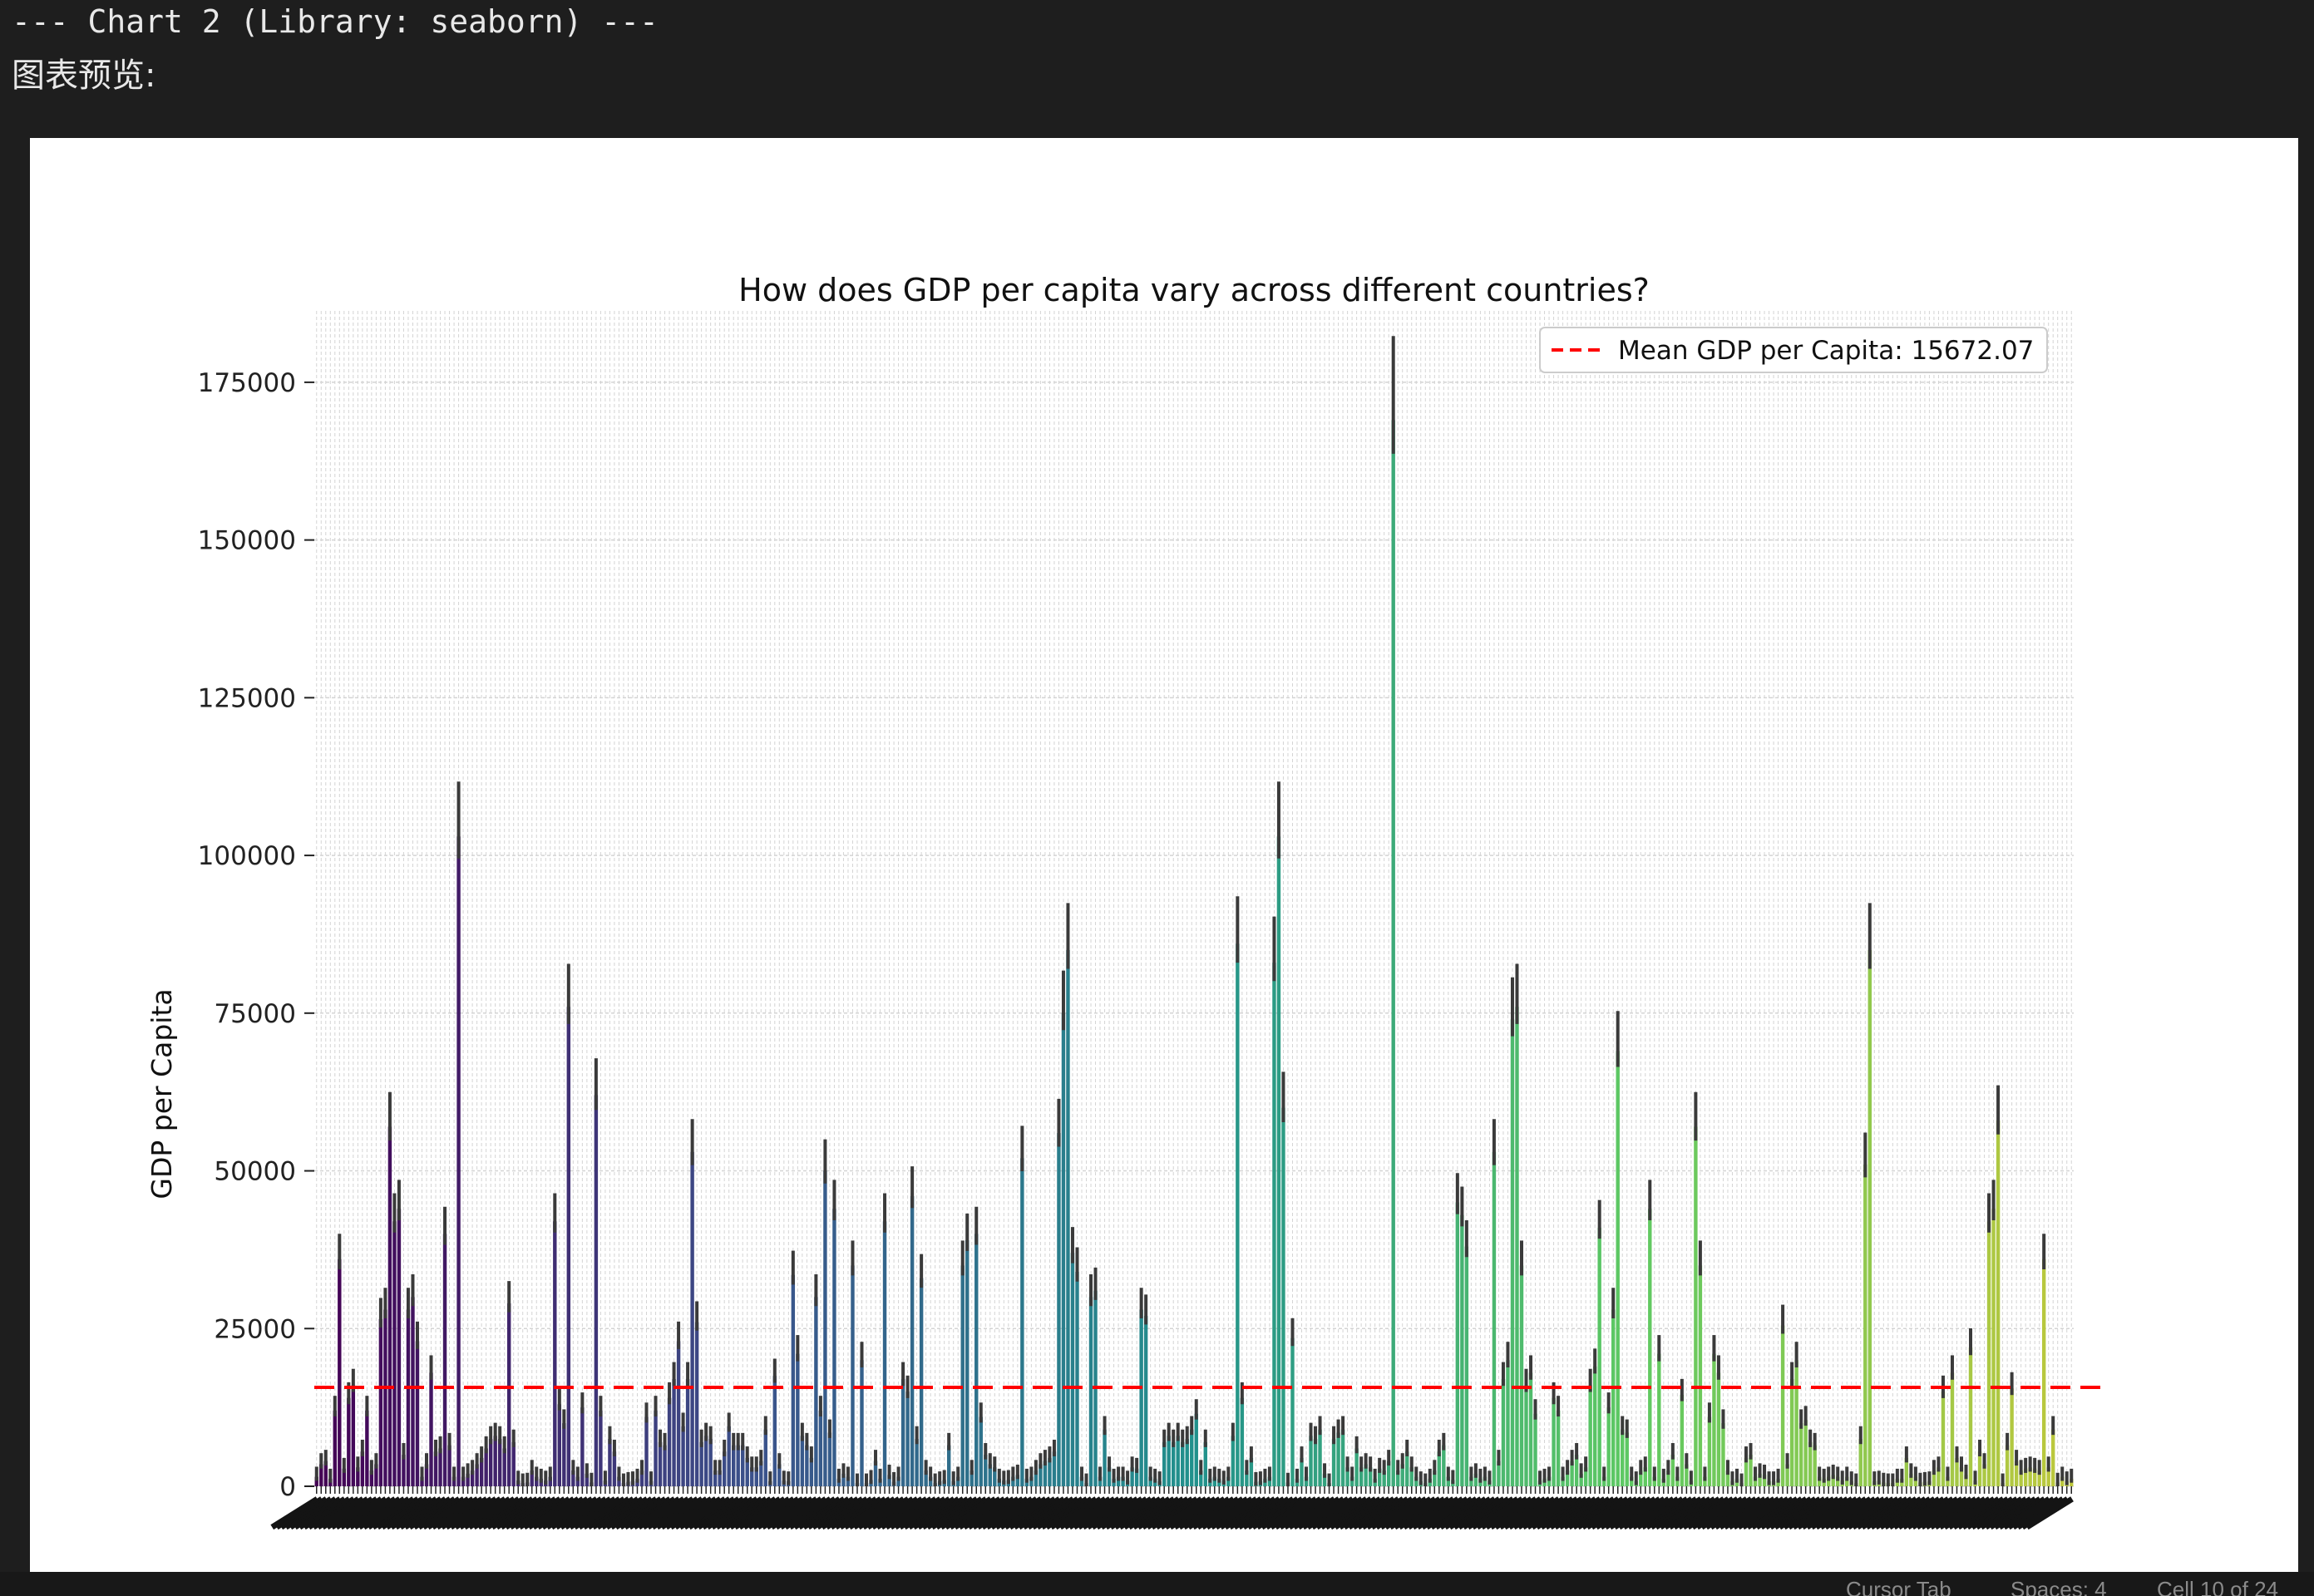  Describe the element at coordinates (1899, 1586) in the screenshot. I see `status-cursor: Cursor Tab` at that location.